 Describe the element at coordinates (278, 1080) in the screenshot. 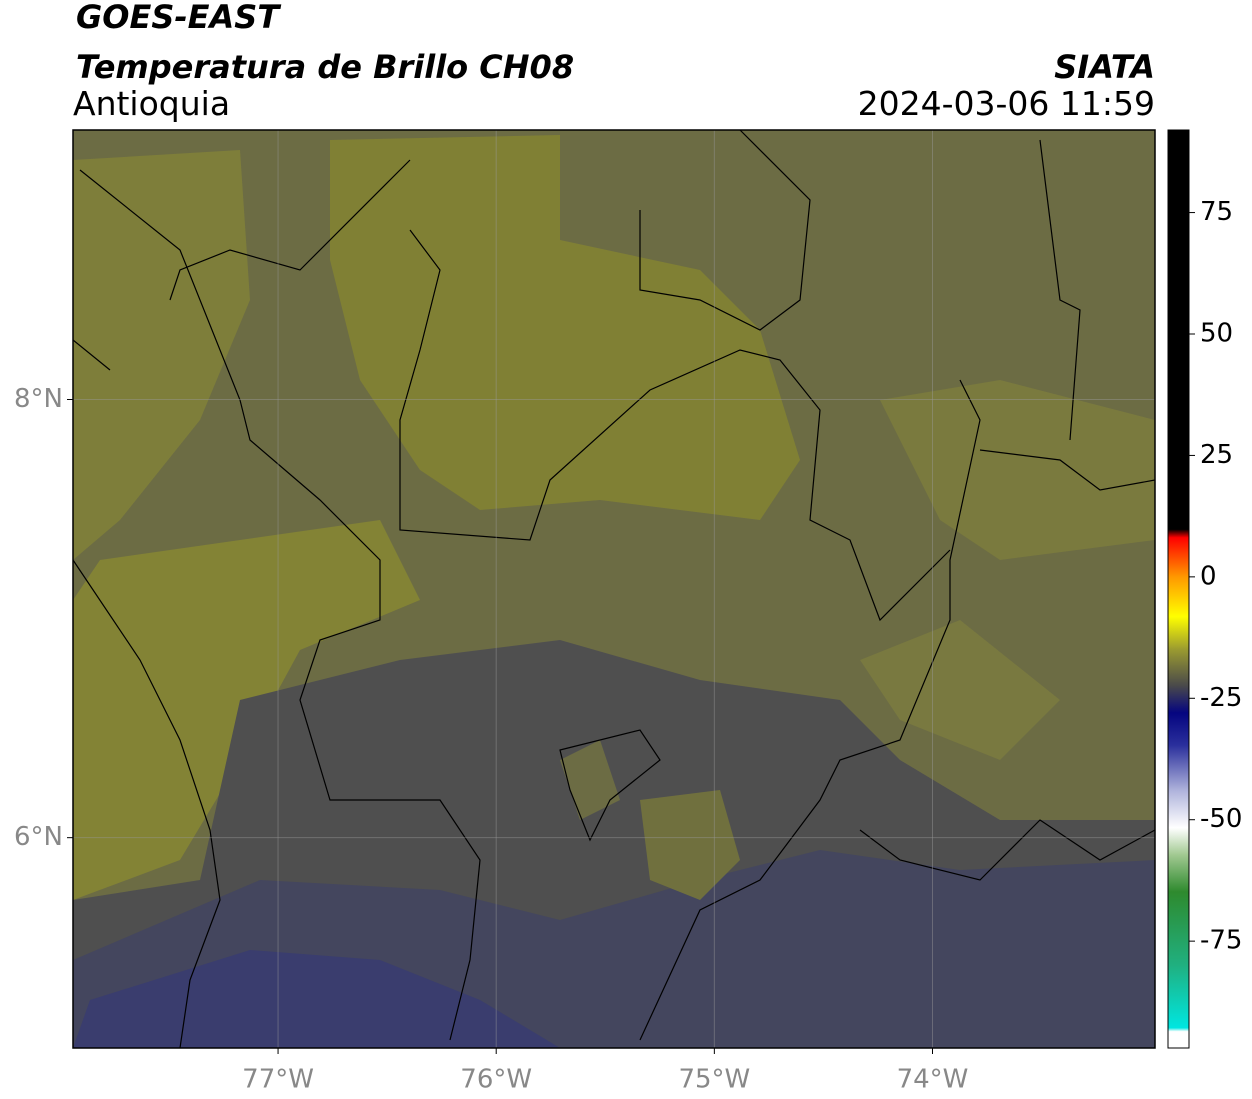

I see `x-tick-label: 77°W` at that location.